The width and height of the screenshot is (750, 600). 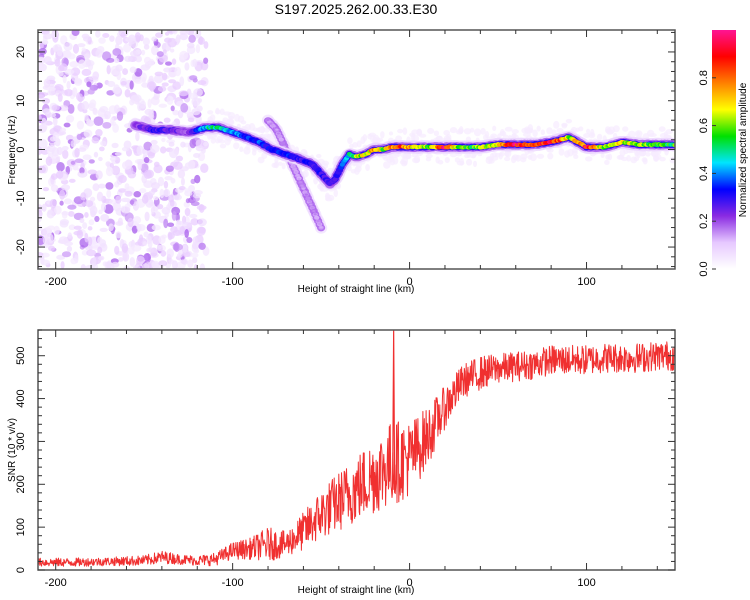 I want to click on spectrogram-x-axis-label: Height of straight line (km), so click(x=356, y=289).